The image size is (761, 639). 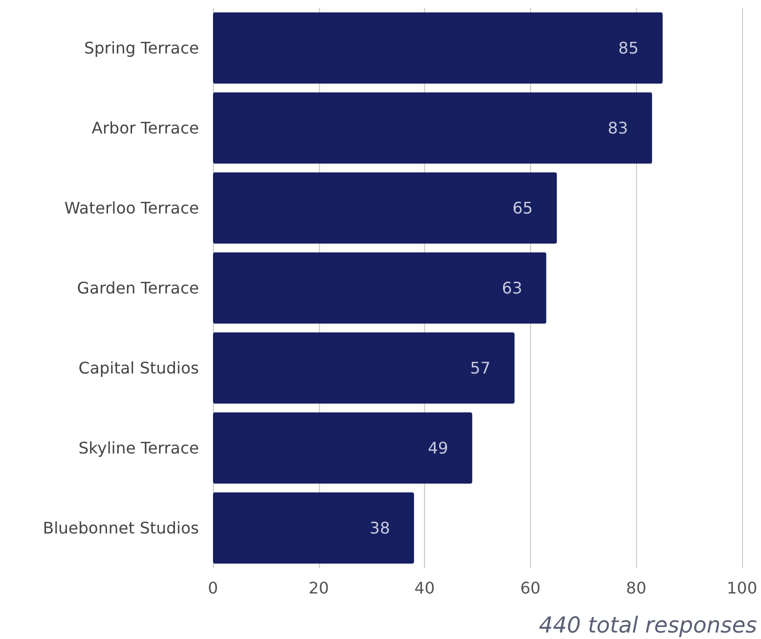 What do you see at coordinates (318, 588) in the screenshot?
I see `x-tick-label: 20` at bounding box center [318, 588].